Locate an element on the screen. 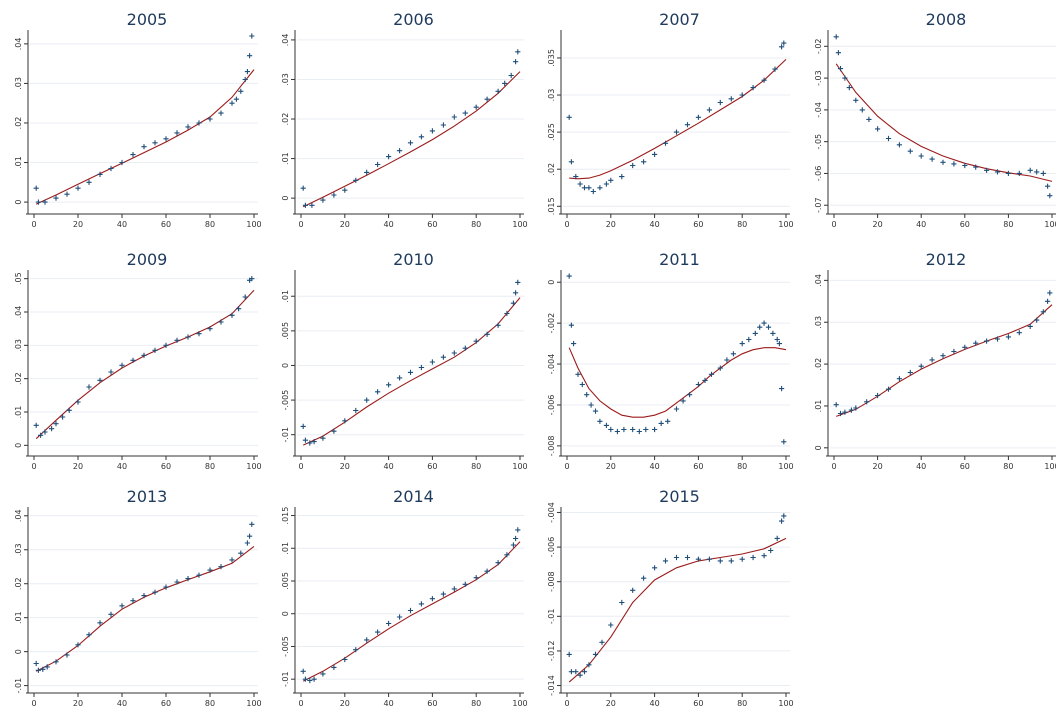 The width and height of the screenshot is (1056, 706). chart-panel-2006: 2006 0 .01 .02 .03 .04 0 20 40 60 80 100 is located at coordinates (404, 119).